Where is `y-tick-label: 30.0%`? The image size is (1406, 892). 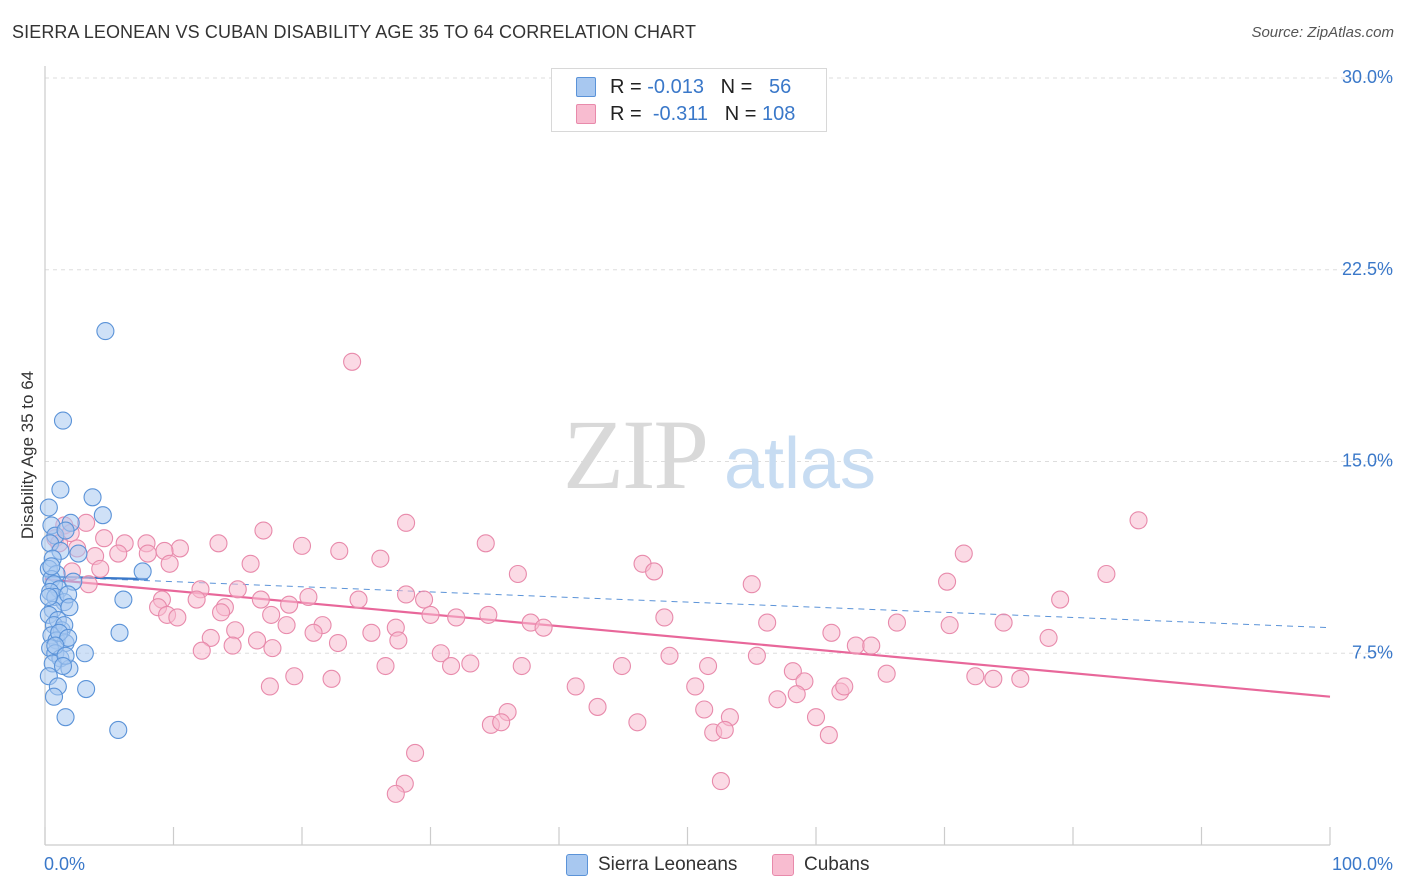 y-tick-label: 30.0% is located at coordinates (1367, 77).